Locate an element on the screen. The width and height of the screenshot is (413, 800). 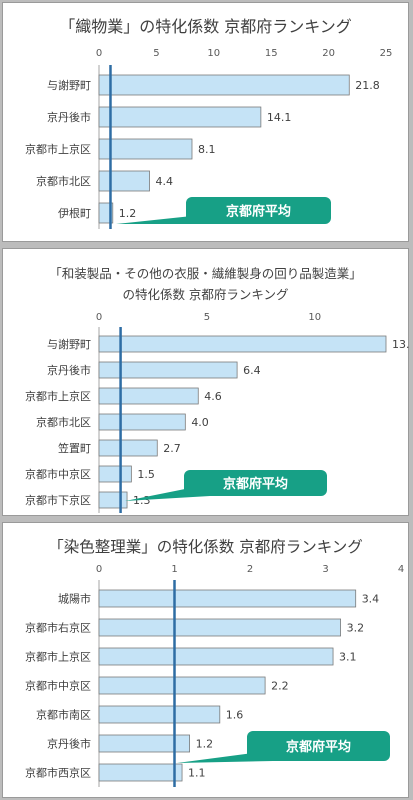
category-label: 京都市南区 is located at coordinates (63, 715).